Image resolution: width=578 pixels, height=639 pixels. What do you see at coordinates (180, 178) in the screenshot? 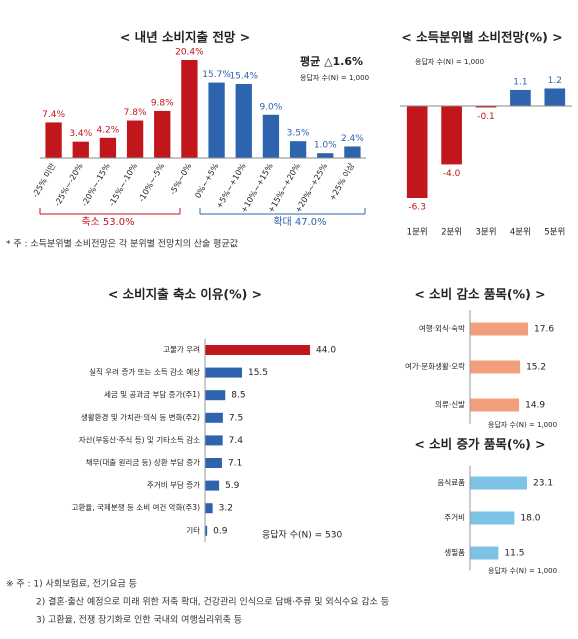
I see `x-tick-label: -5%~0%` at bounding box center [180, 178].